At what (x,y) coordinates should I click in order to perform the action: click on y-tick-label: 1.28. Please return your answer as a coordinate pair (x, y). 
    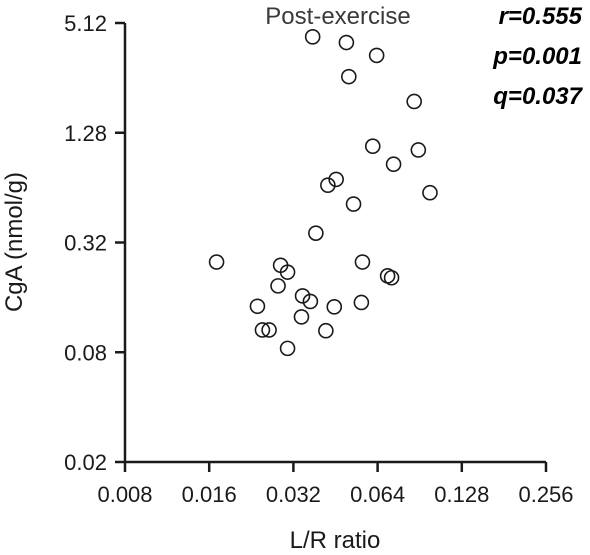
    Looking at the image, I should click on (85, 133).